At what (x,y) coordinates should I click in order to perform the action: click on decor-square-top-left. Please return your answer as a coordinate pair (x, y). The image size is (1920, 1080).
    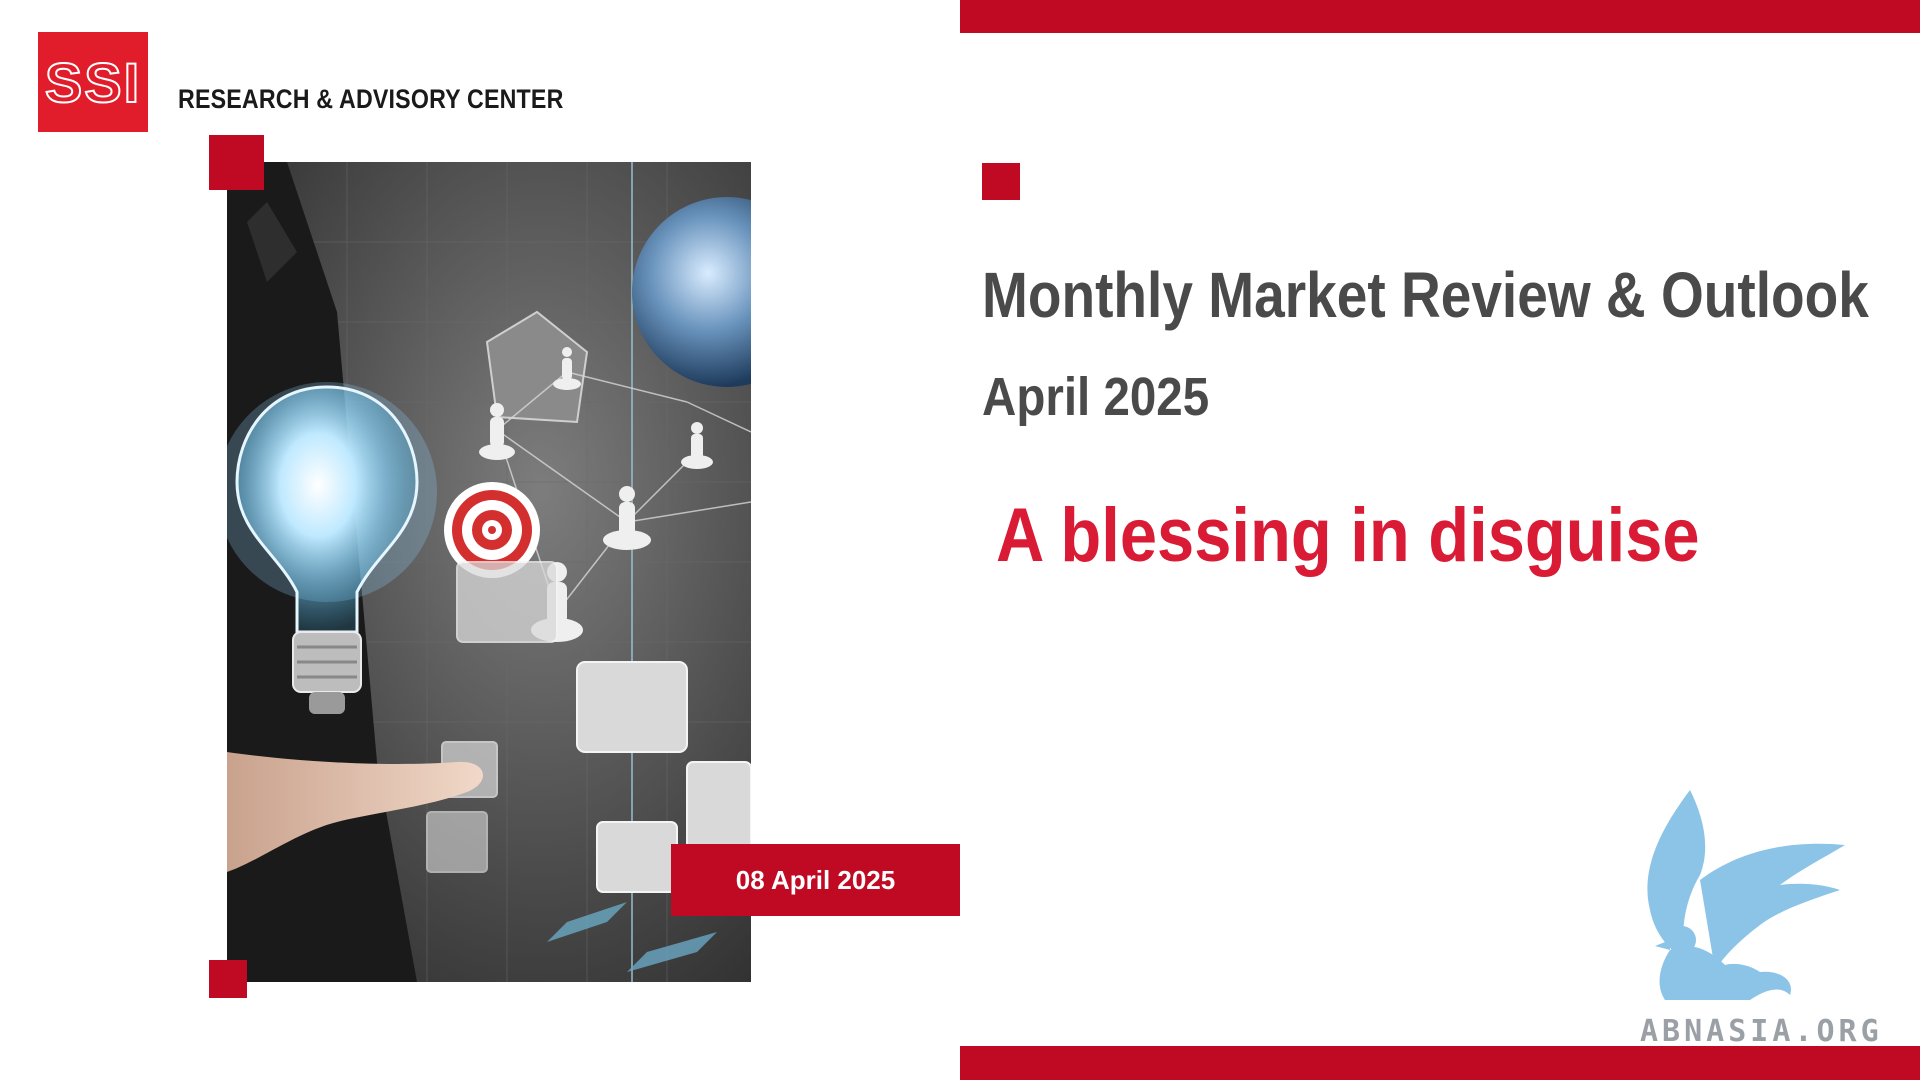
    Looking at the image, I should click on (236, 162).